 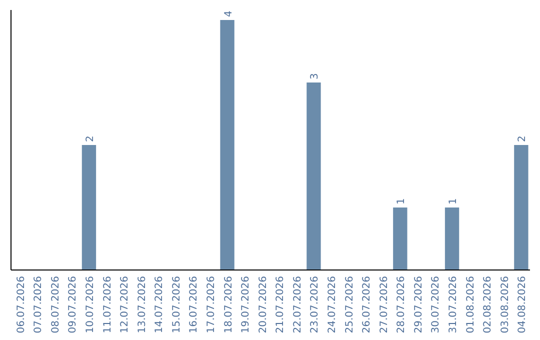 What do you see at coordinates (454, 305) in the screenshot?
I see `x-tick-label: 31.07.2026` at bounding box center [454, 305].